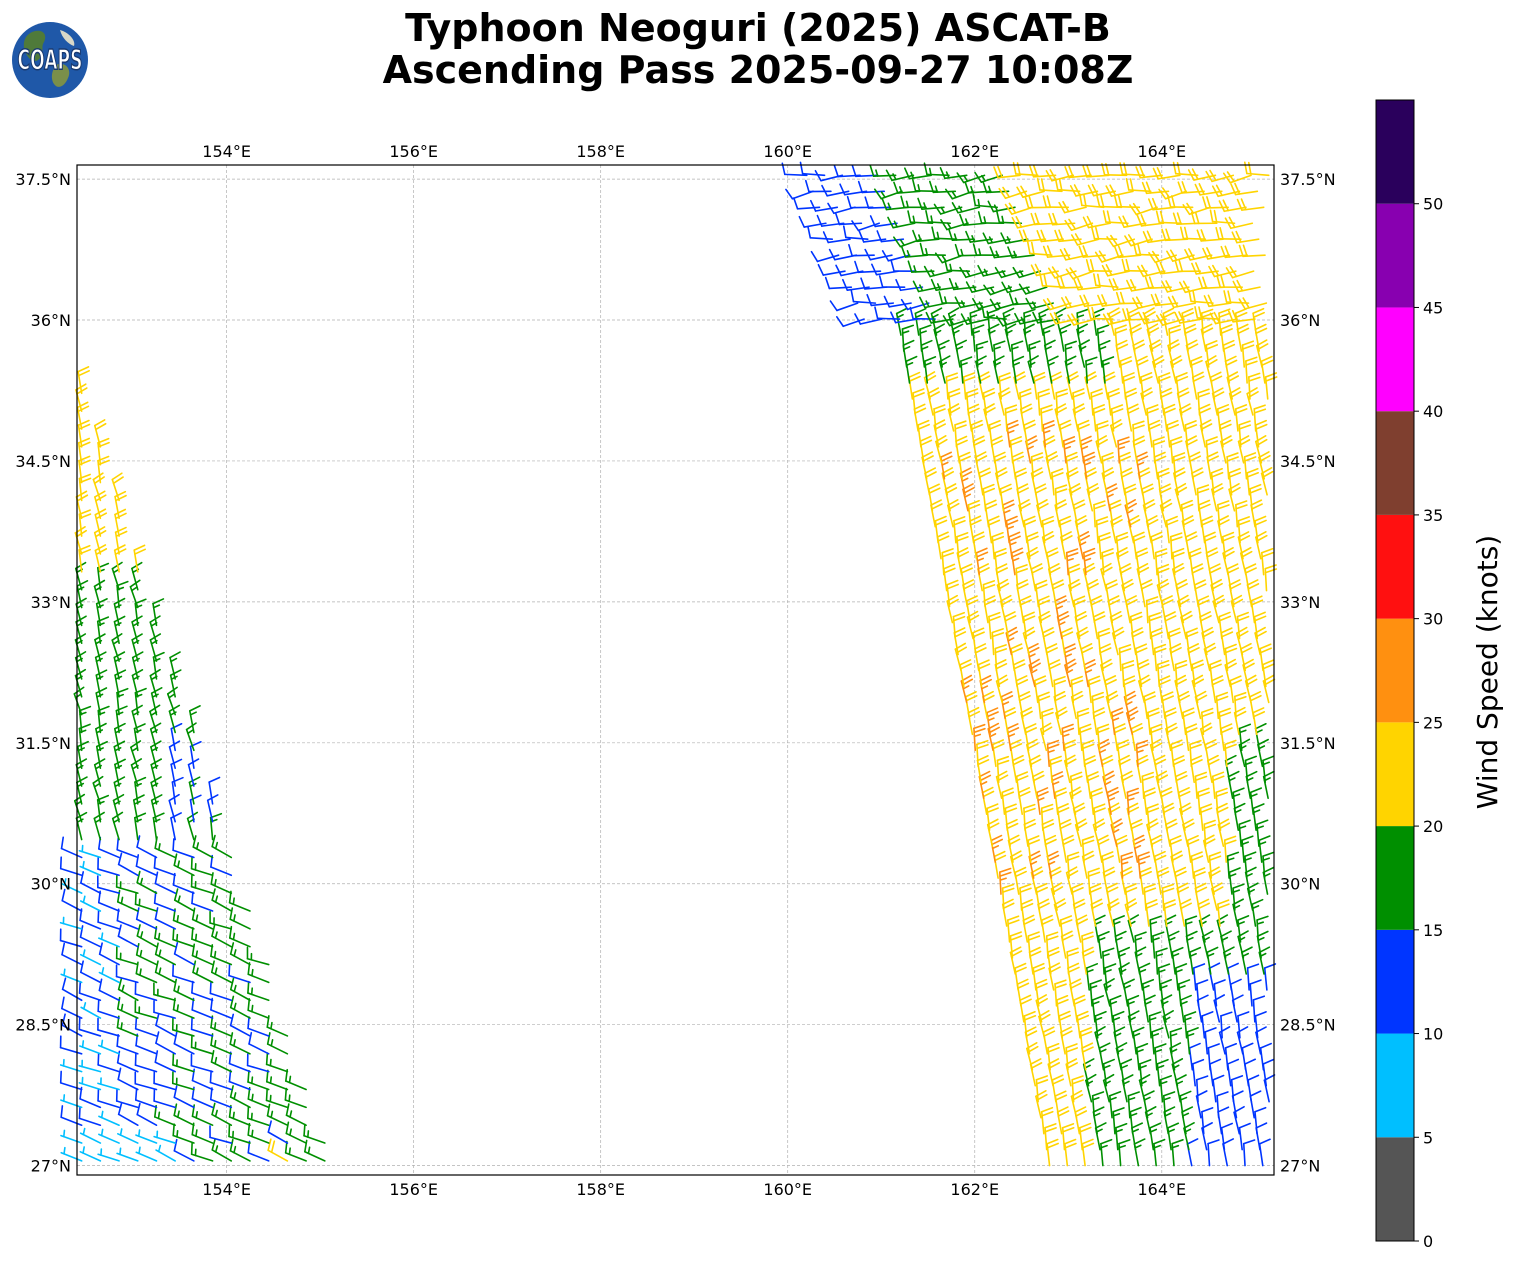 The image size is (1513, 1264). I want to click on colorbar-segment, so click(1395, 981).